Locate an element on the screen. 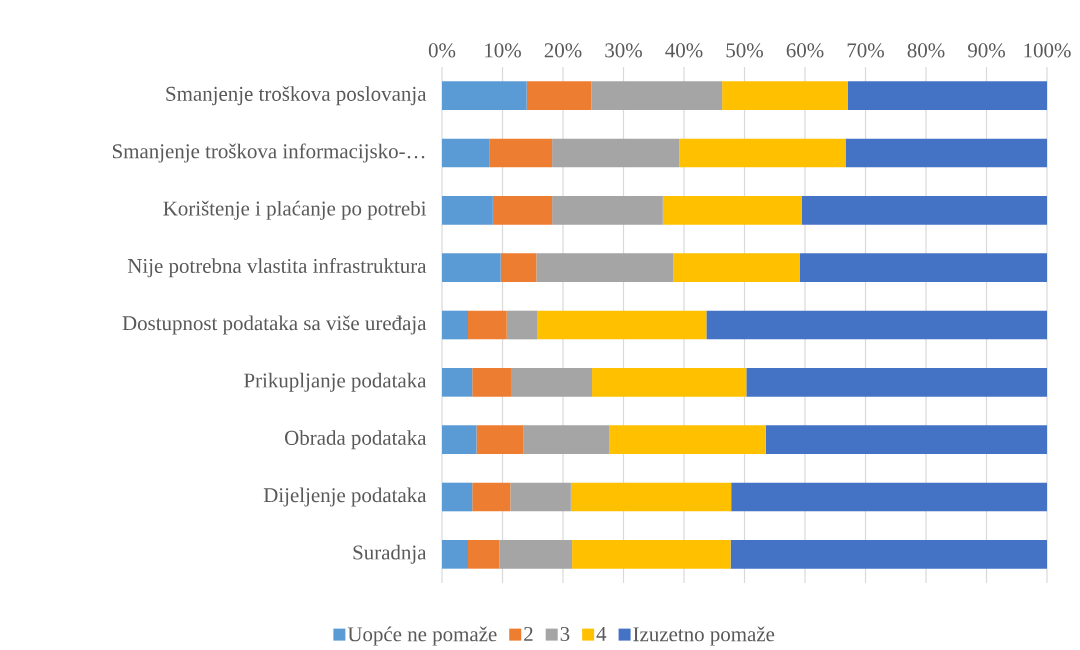  y-tick-label: Prikupljanje podataka is located at coordinates (335, 382).